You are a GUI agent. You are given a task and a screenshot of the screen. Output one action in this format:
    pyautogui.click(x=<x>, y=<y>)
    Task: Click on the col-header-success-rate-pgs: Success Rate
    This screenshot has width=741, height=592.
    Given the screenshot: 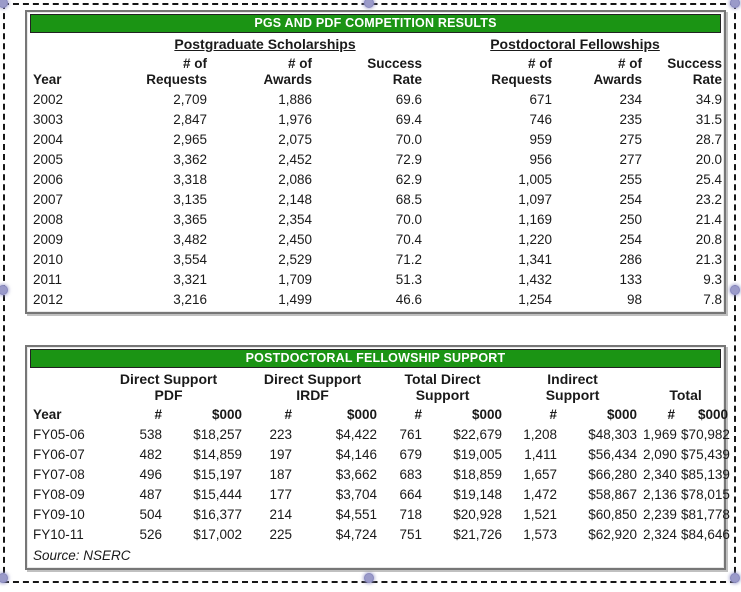 What is the action you would take?
    pyautogui.click(x=395, y=71)
    